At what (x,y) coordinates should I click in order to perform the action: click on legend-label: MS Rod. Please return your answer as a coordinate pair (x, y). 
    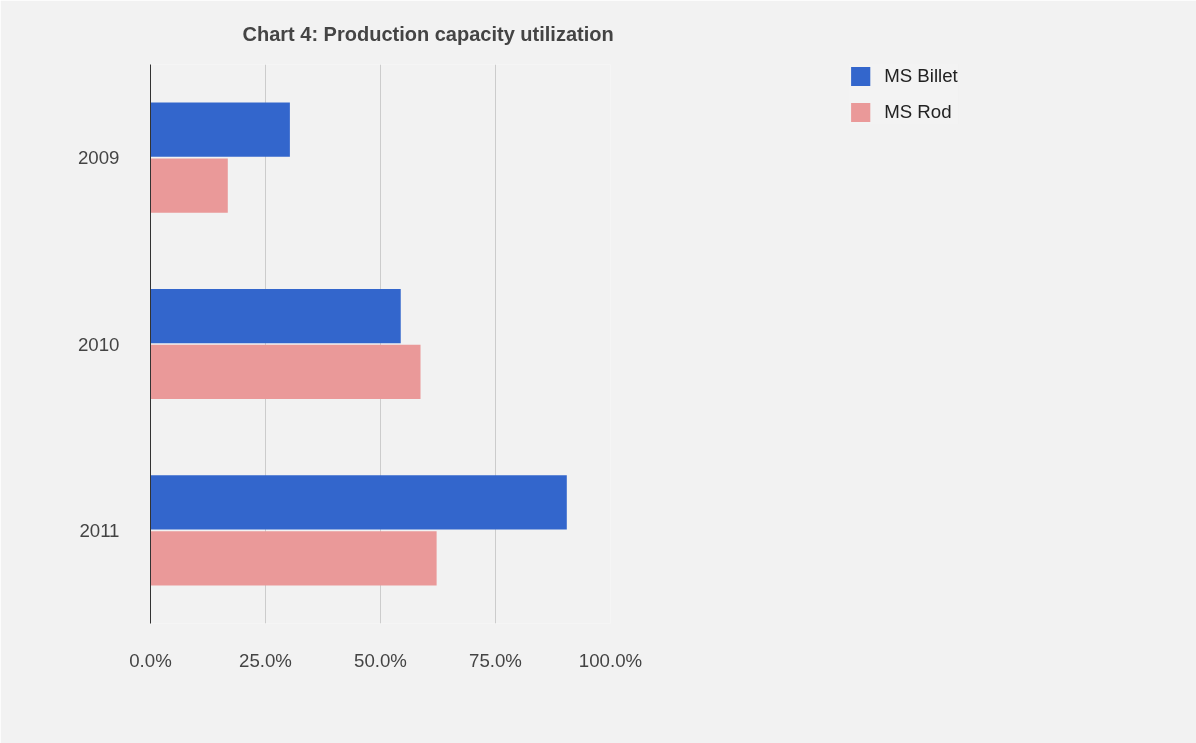
    Looking at the image, I should click on (918, 112).